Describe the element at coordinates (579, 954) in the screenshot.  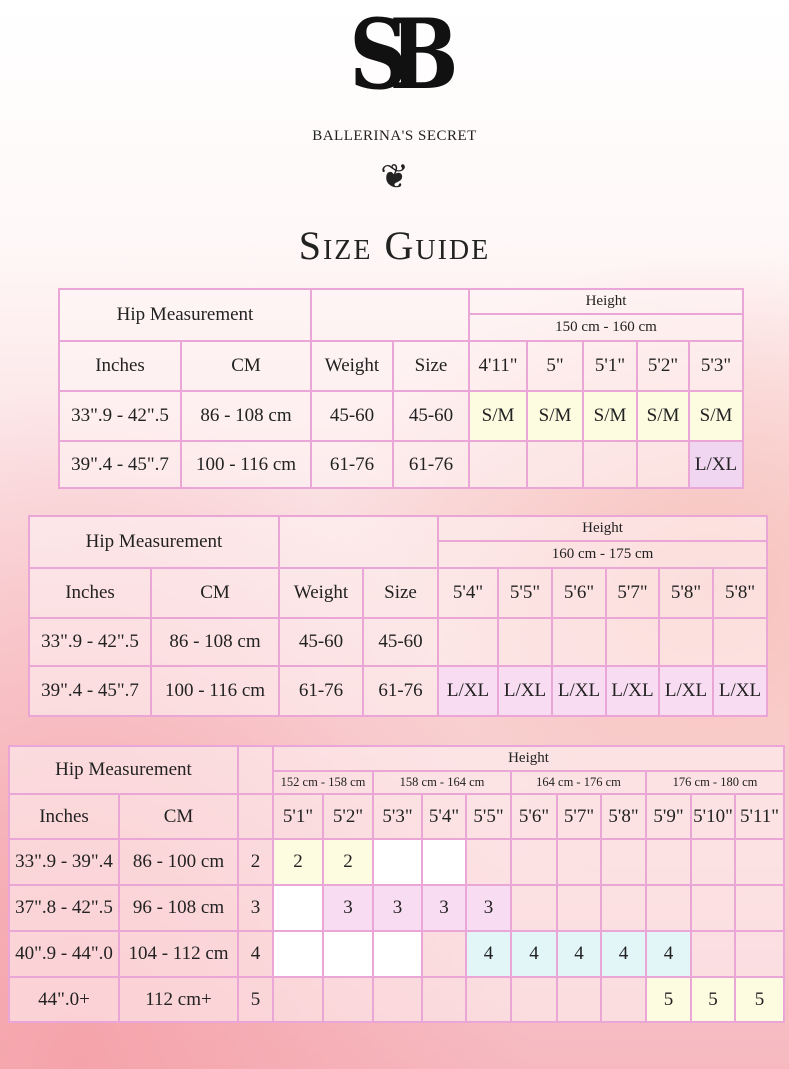
I see `size-cell: 4` at that location.